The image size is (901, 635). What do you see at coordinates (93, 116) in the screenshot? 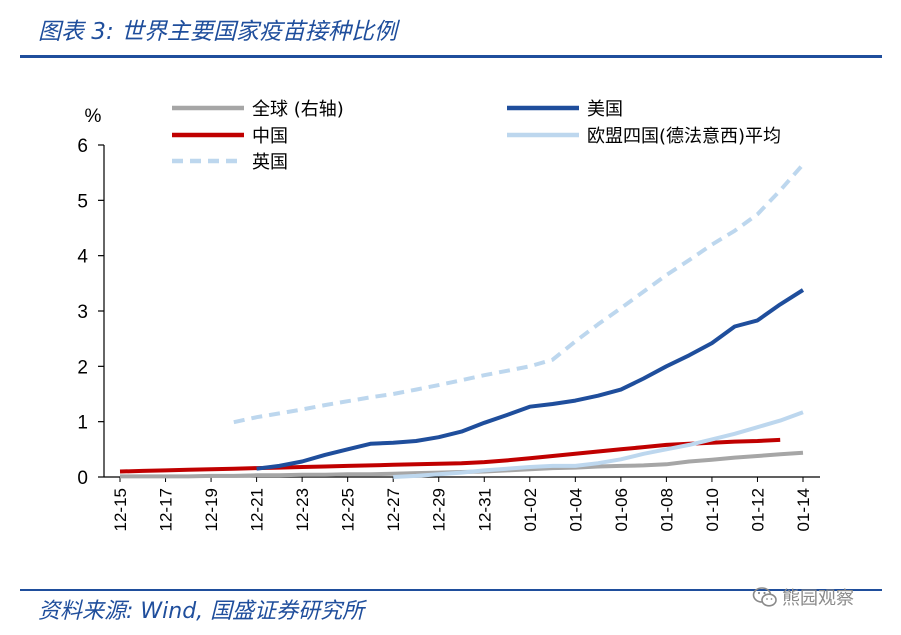
I see `y-axis-label: %` at bounding box center [93, 116].